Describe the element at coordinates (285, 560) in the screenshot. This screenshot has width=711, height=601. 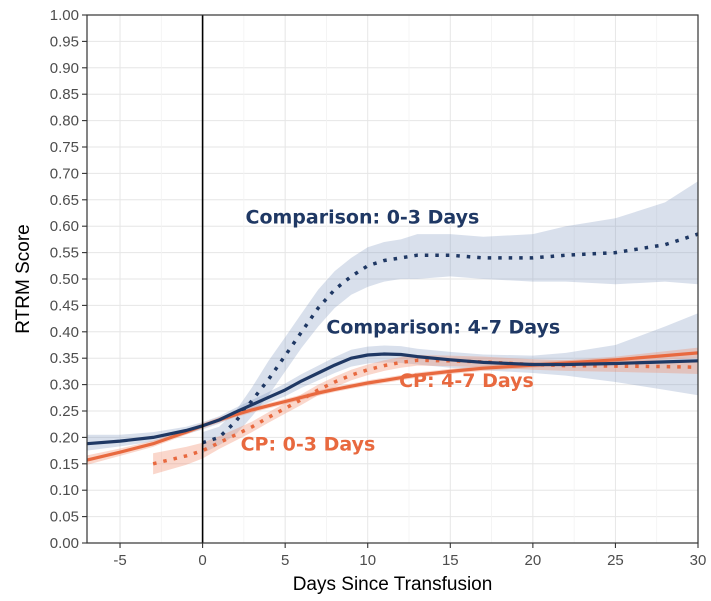
I see `x-tick-label: 5` at that location.